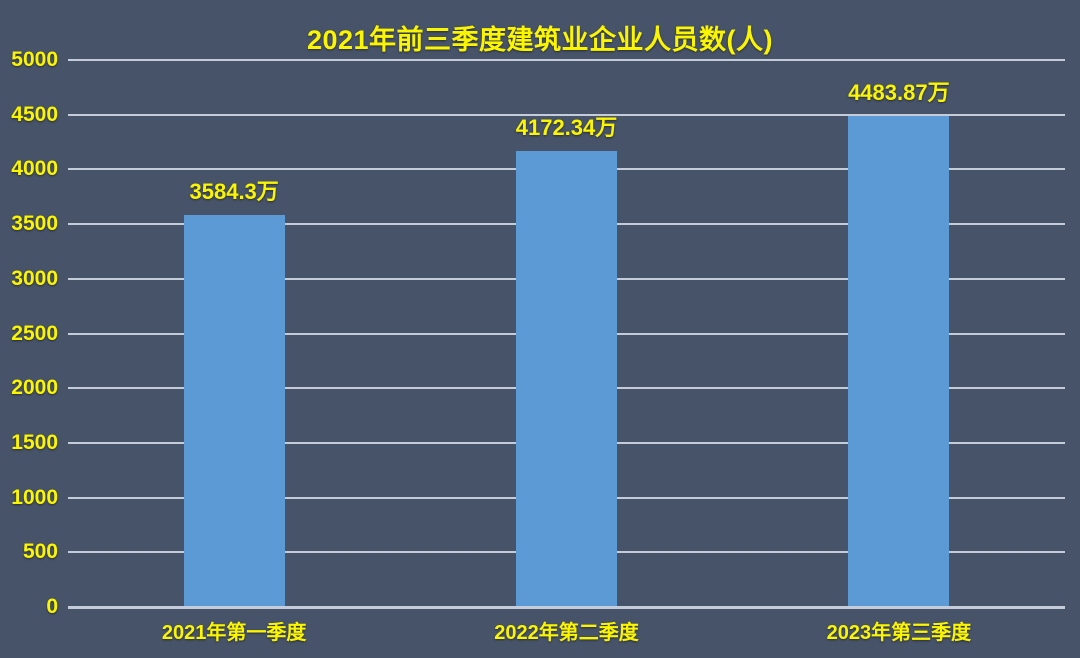  Describe the element at coordinates (34, 333) in the screenshot. I see `y-axis-tick-label: 2500` at that location.